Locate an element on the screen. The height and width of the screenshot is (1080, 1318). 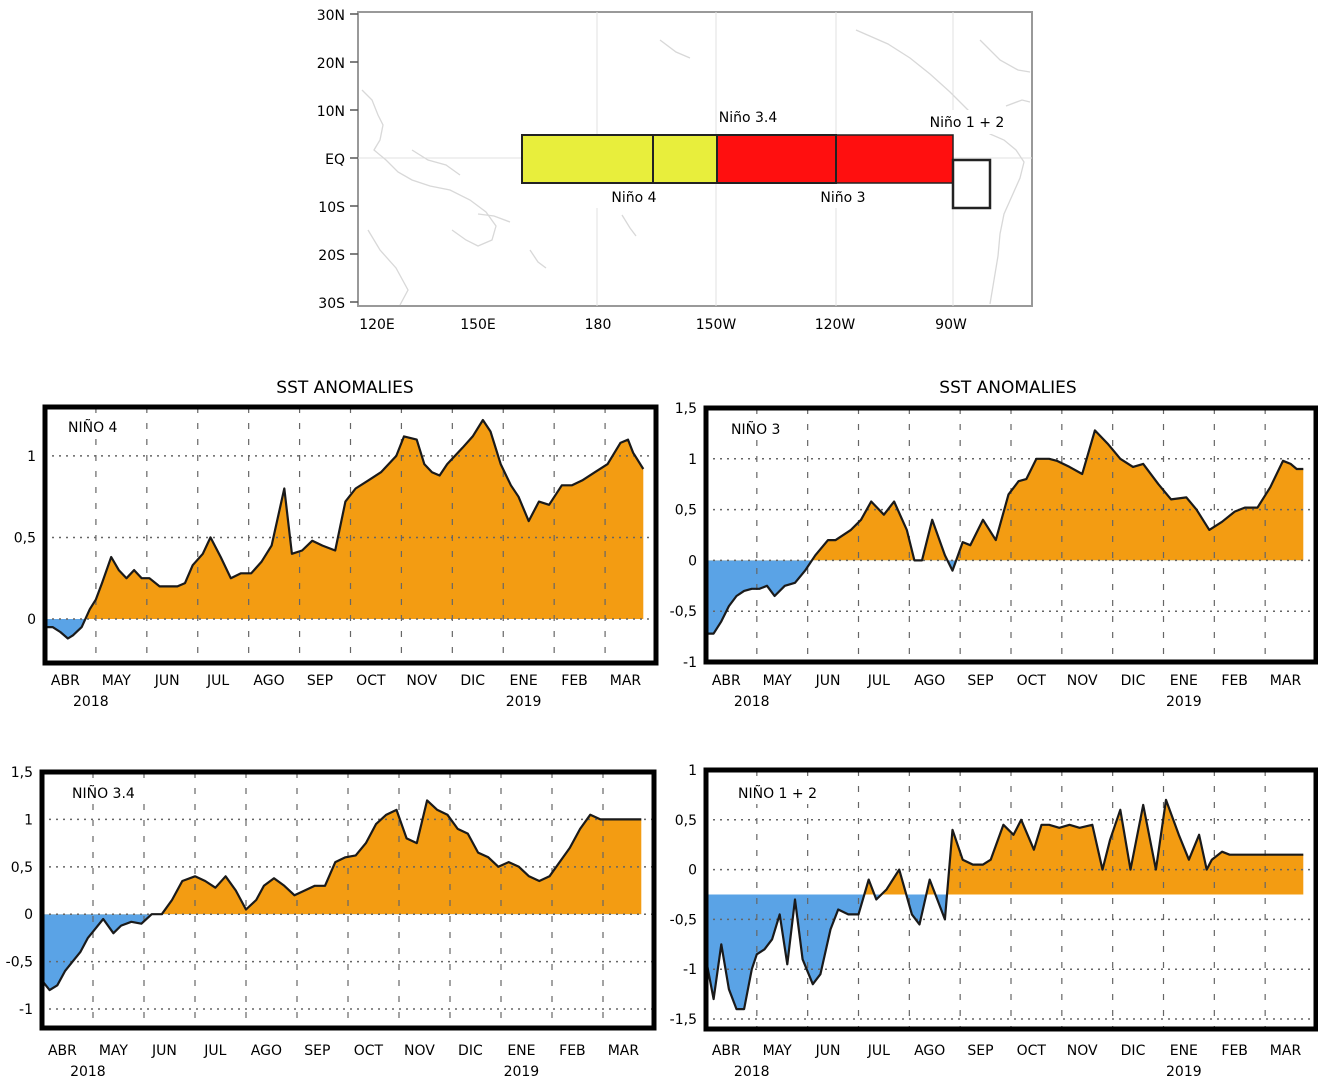
nino3-label: Niño 3 is located at coordinates (842, 198).